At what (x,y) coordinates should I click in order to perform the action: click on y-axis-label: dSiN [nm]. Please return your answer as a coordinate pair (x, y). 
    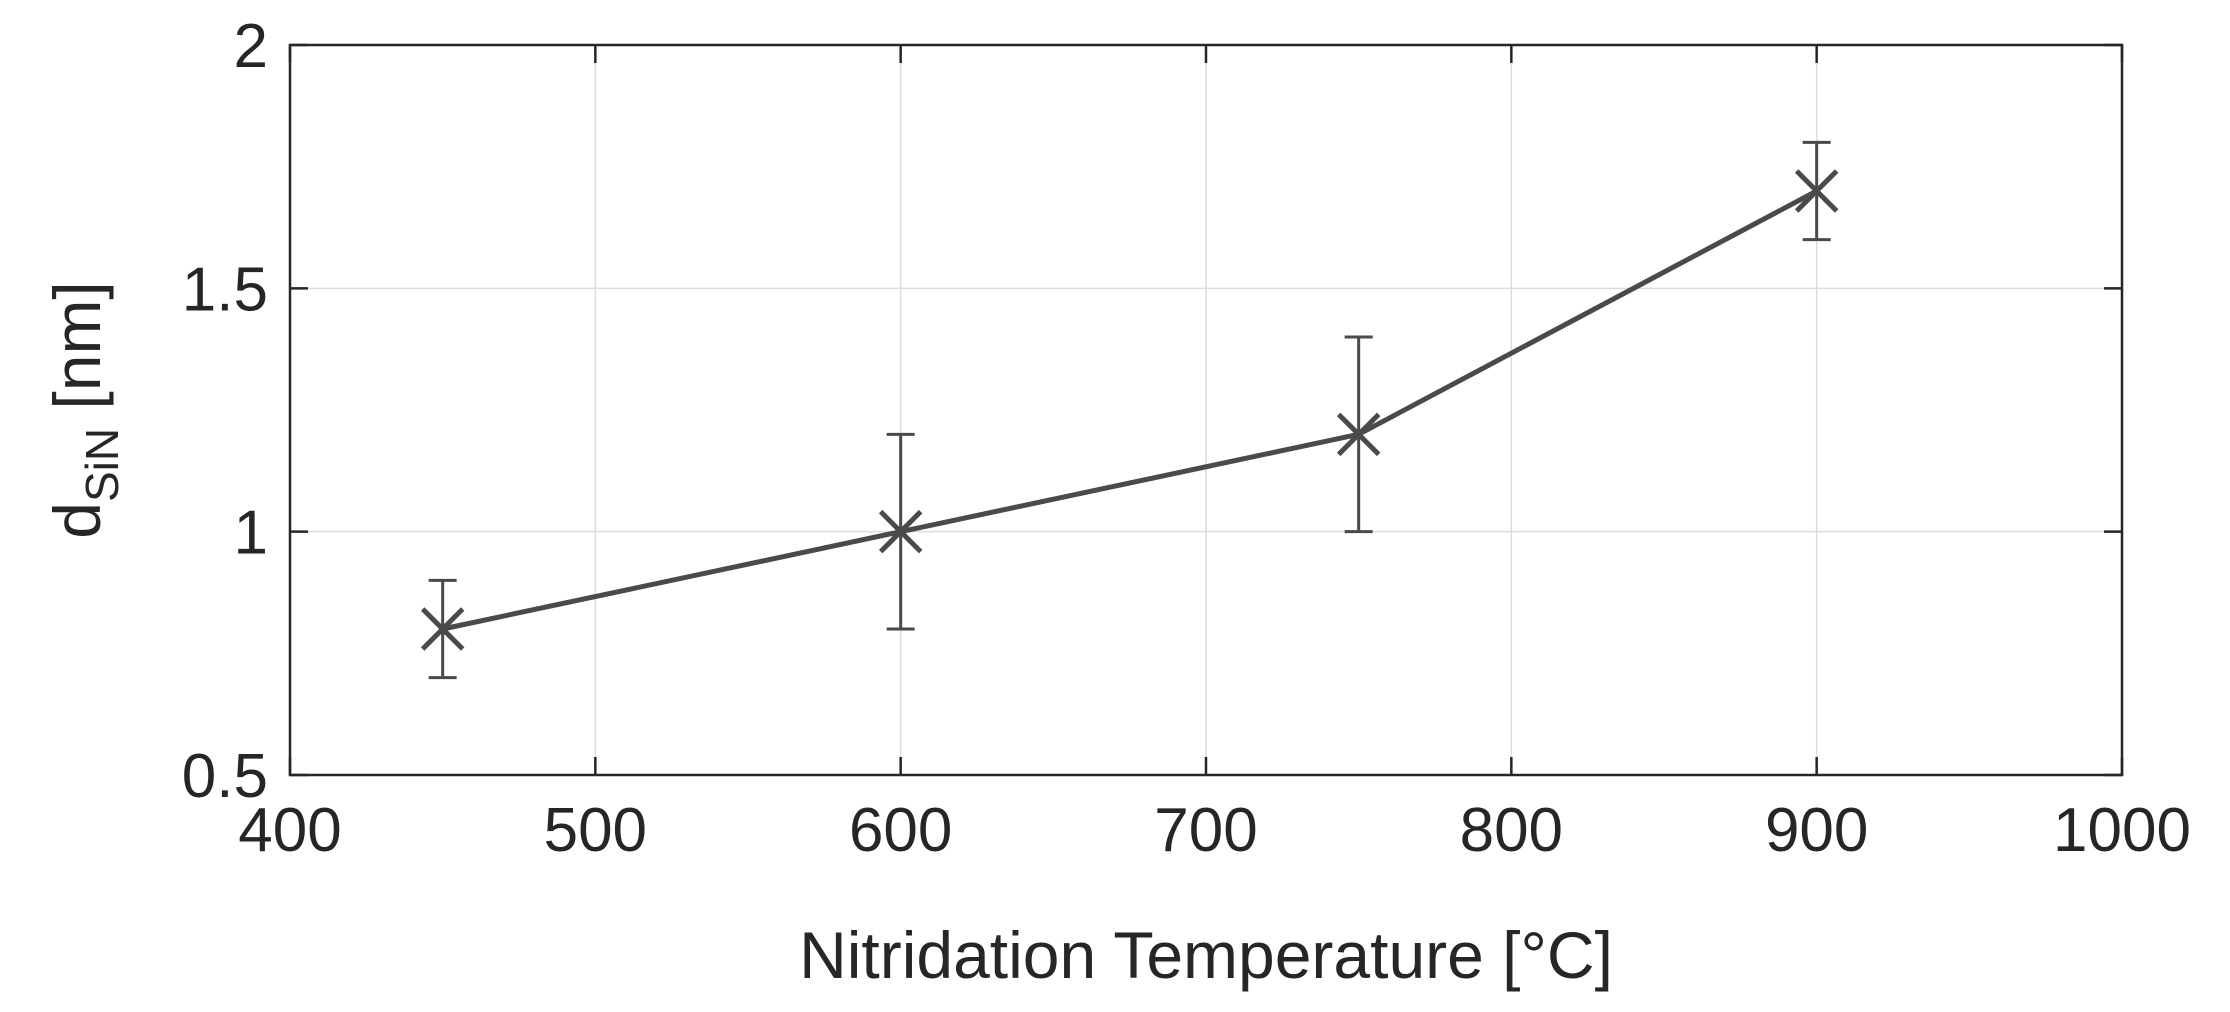
    Looking at the image, I should click on (84, 410).